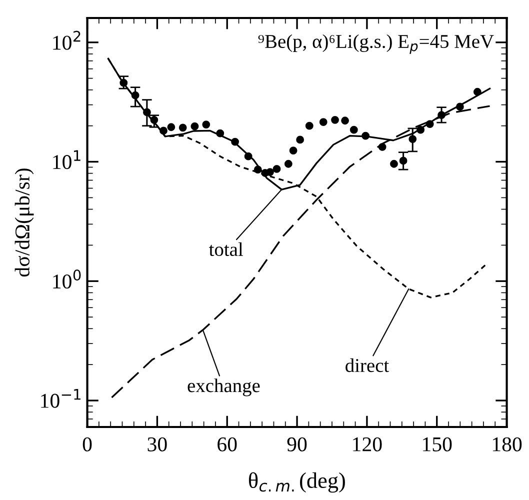 The height and width of the screenshot is (500, 529). Describe the element at coordinates (87, 444) in the screenshot. I see `x-tick-label: 0` at that location.